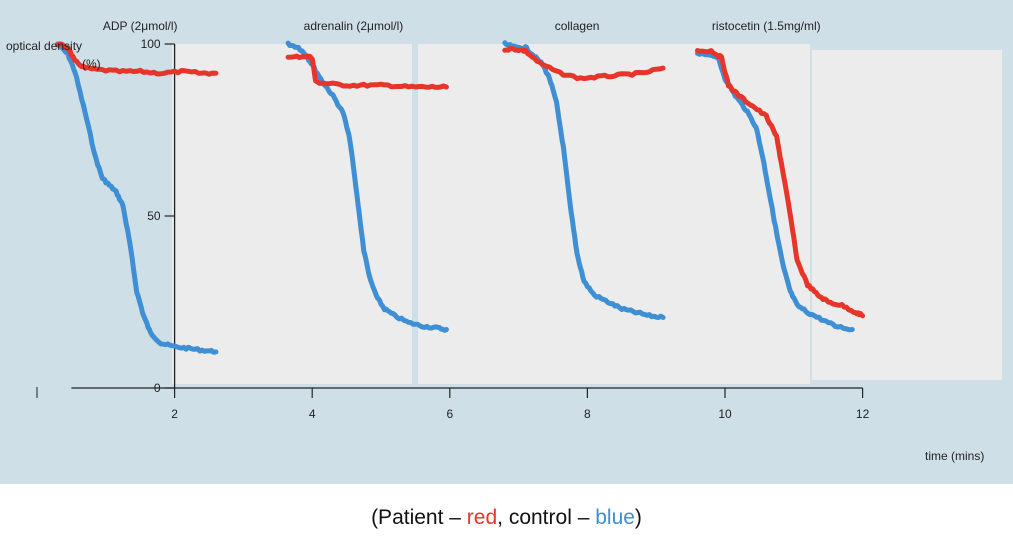 Image resolution: width=1013 pixels, height=549 pixels. Describe the element at coordinates (587, 414) in the screenshot. I see `x-tick-label-8: 8` at that location.